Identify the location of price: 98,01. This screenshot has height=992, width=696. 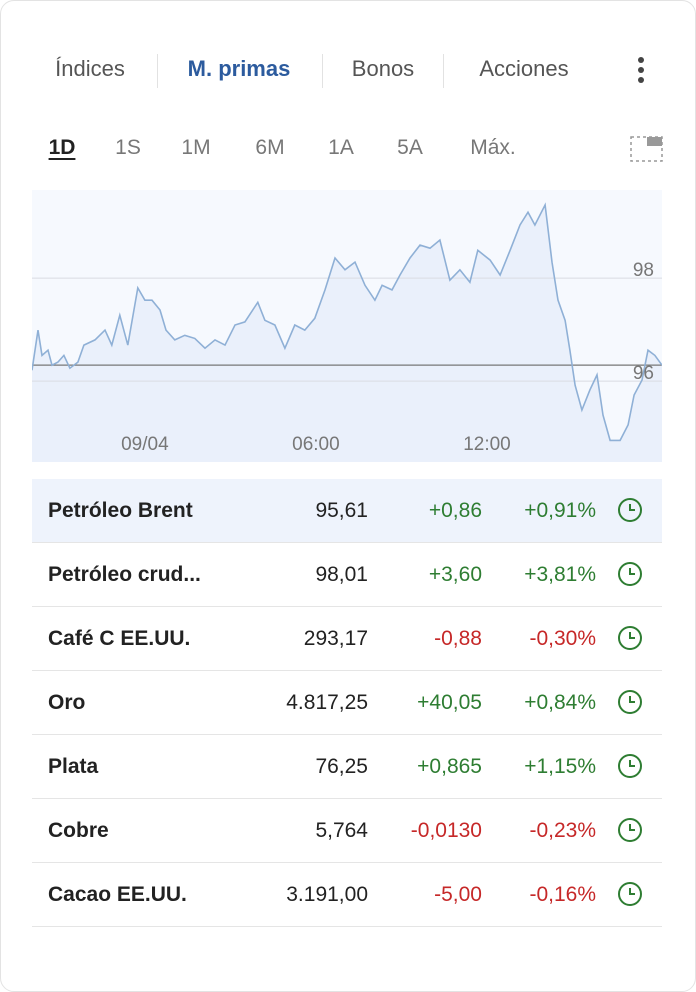
(341, 574).